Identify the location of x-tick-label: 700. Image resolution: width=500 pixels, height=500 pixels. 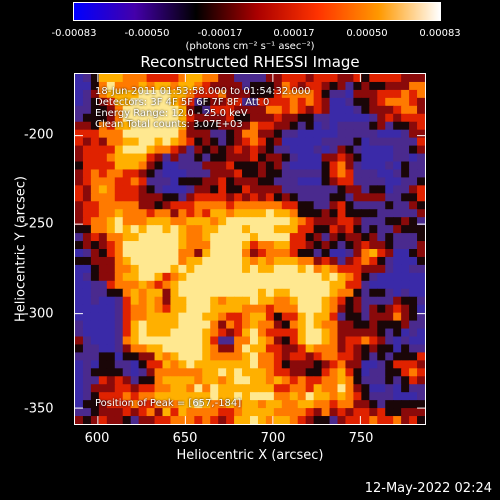
(273, 438).